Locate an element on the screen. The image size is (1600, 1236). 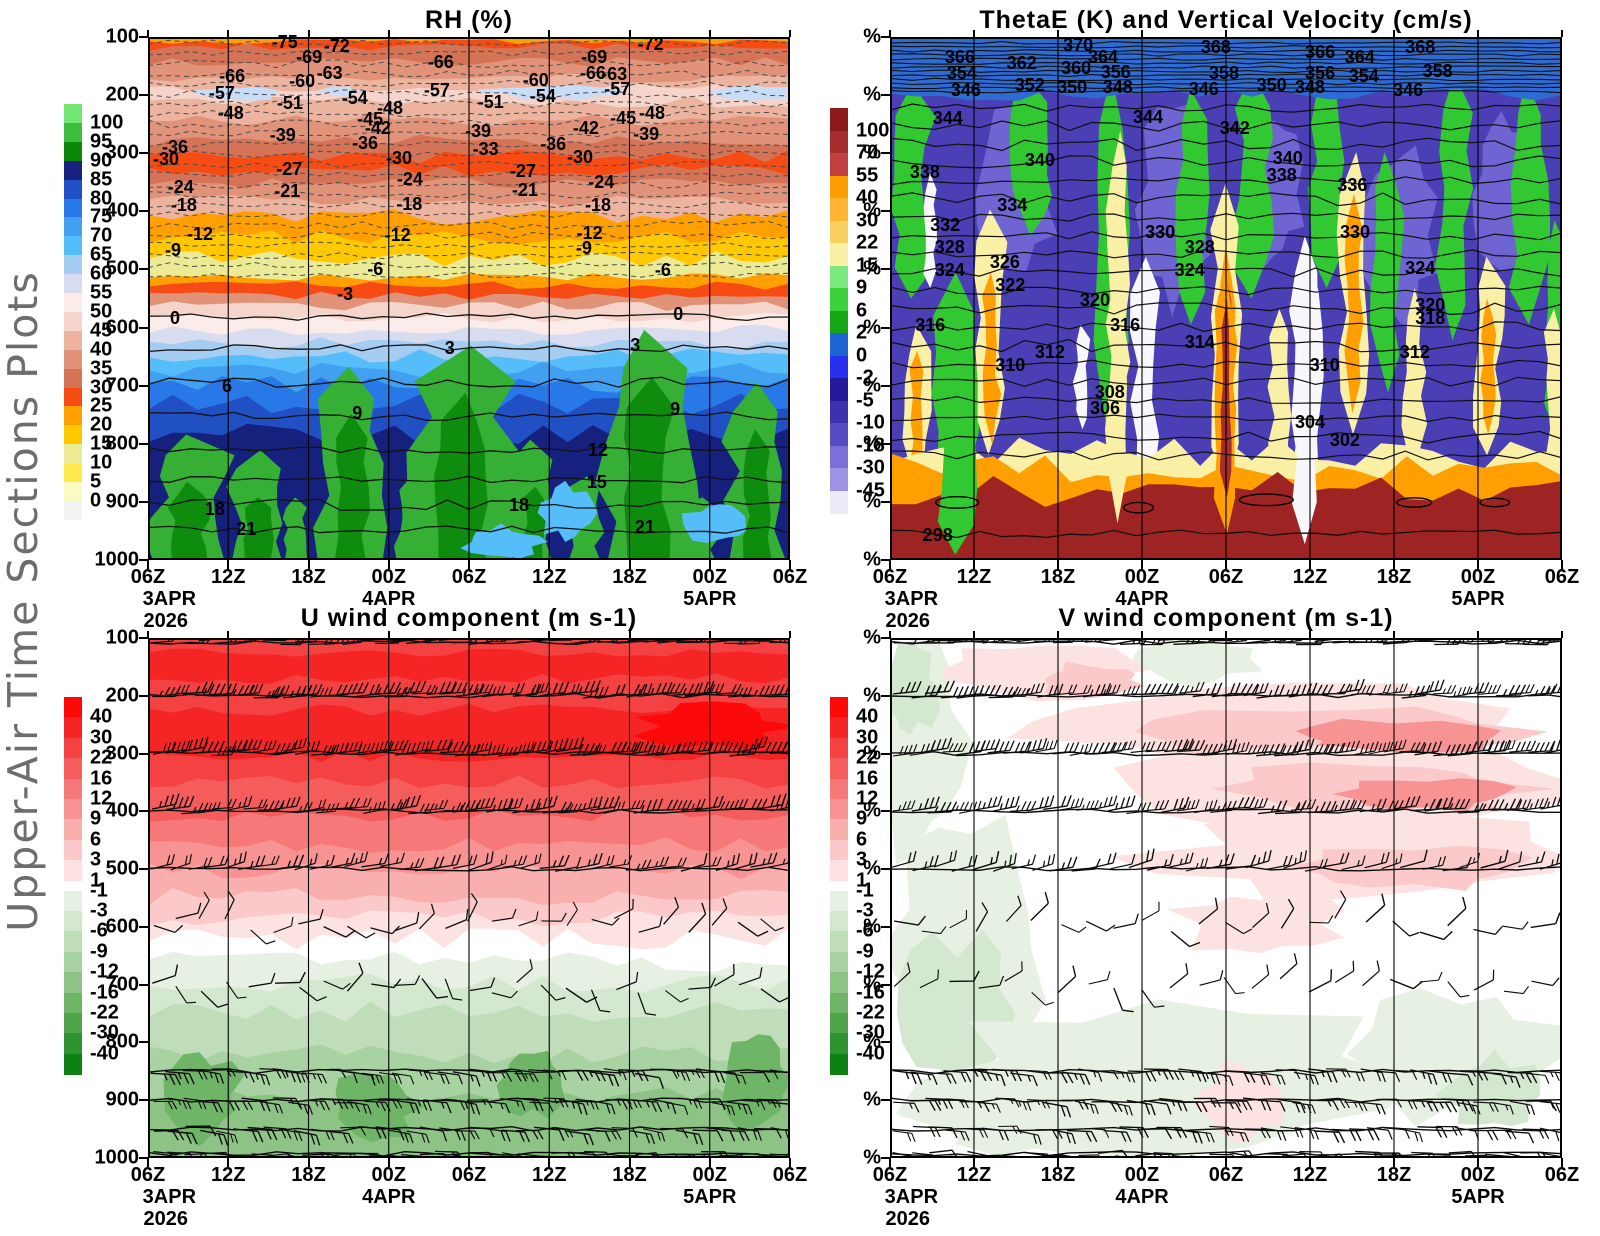
contour-label: 340 is located at coordinates (1287, 157).